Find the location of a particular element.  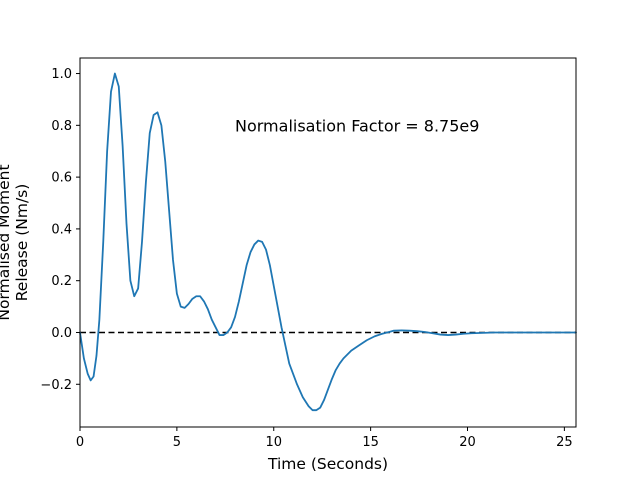

x-axis-label: Time (Seconds) is located at coordinates (327, 464).